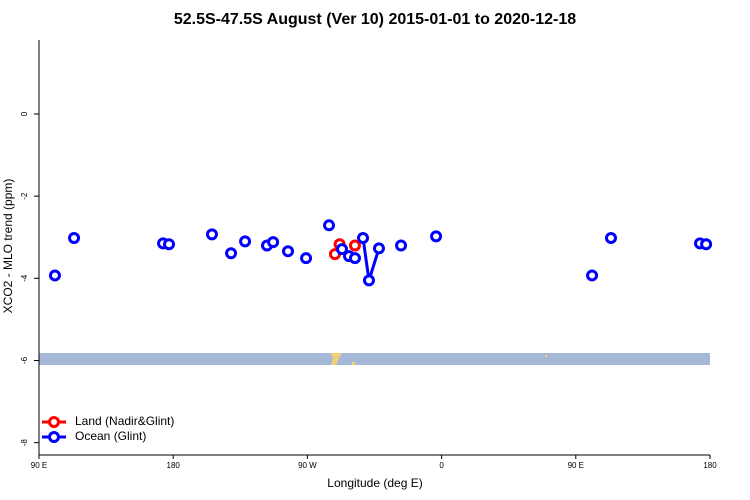  Describe the element at coordinates (110, 436) in the screenshot. I see `legend-label: Ocean (Glint)` at that location.